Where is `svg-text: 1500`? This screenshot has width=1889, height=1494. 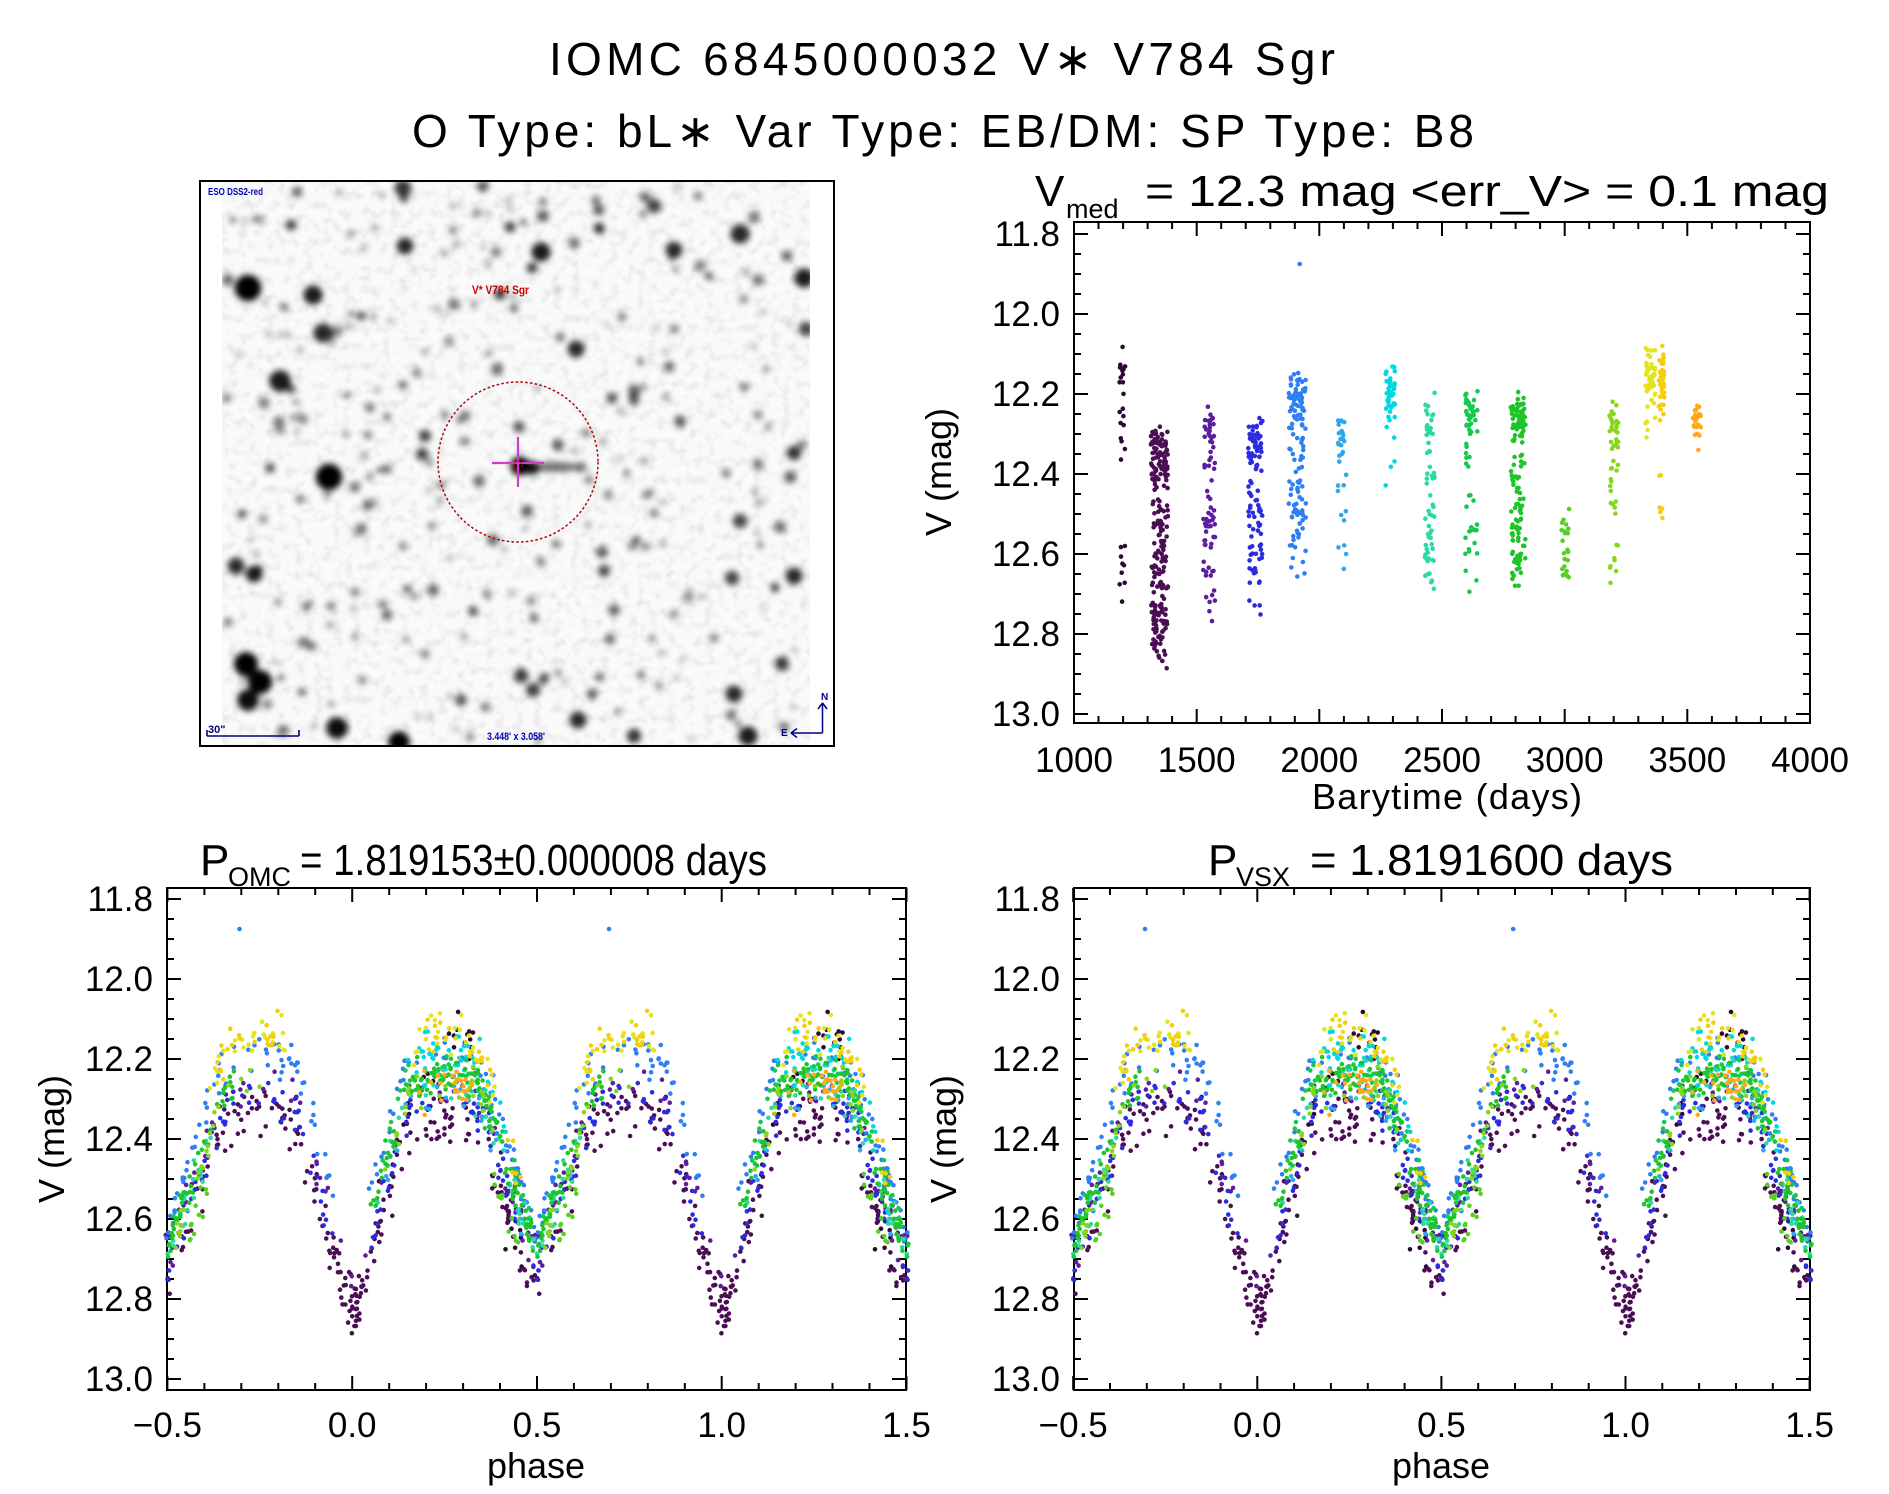
svg-text: 1500 is located at coordinates (1197, 760).